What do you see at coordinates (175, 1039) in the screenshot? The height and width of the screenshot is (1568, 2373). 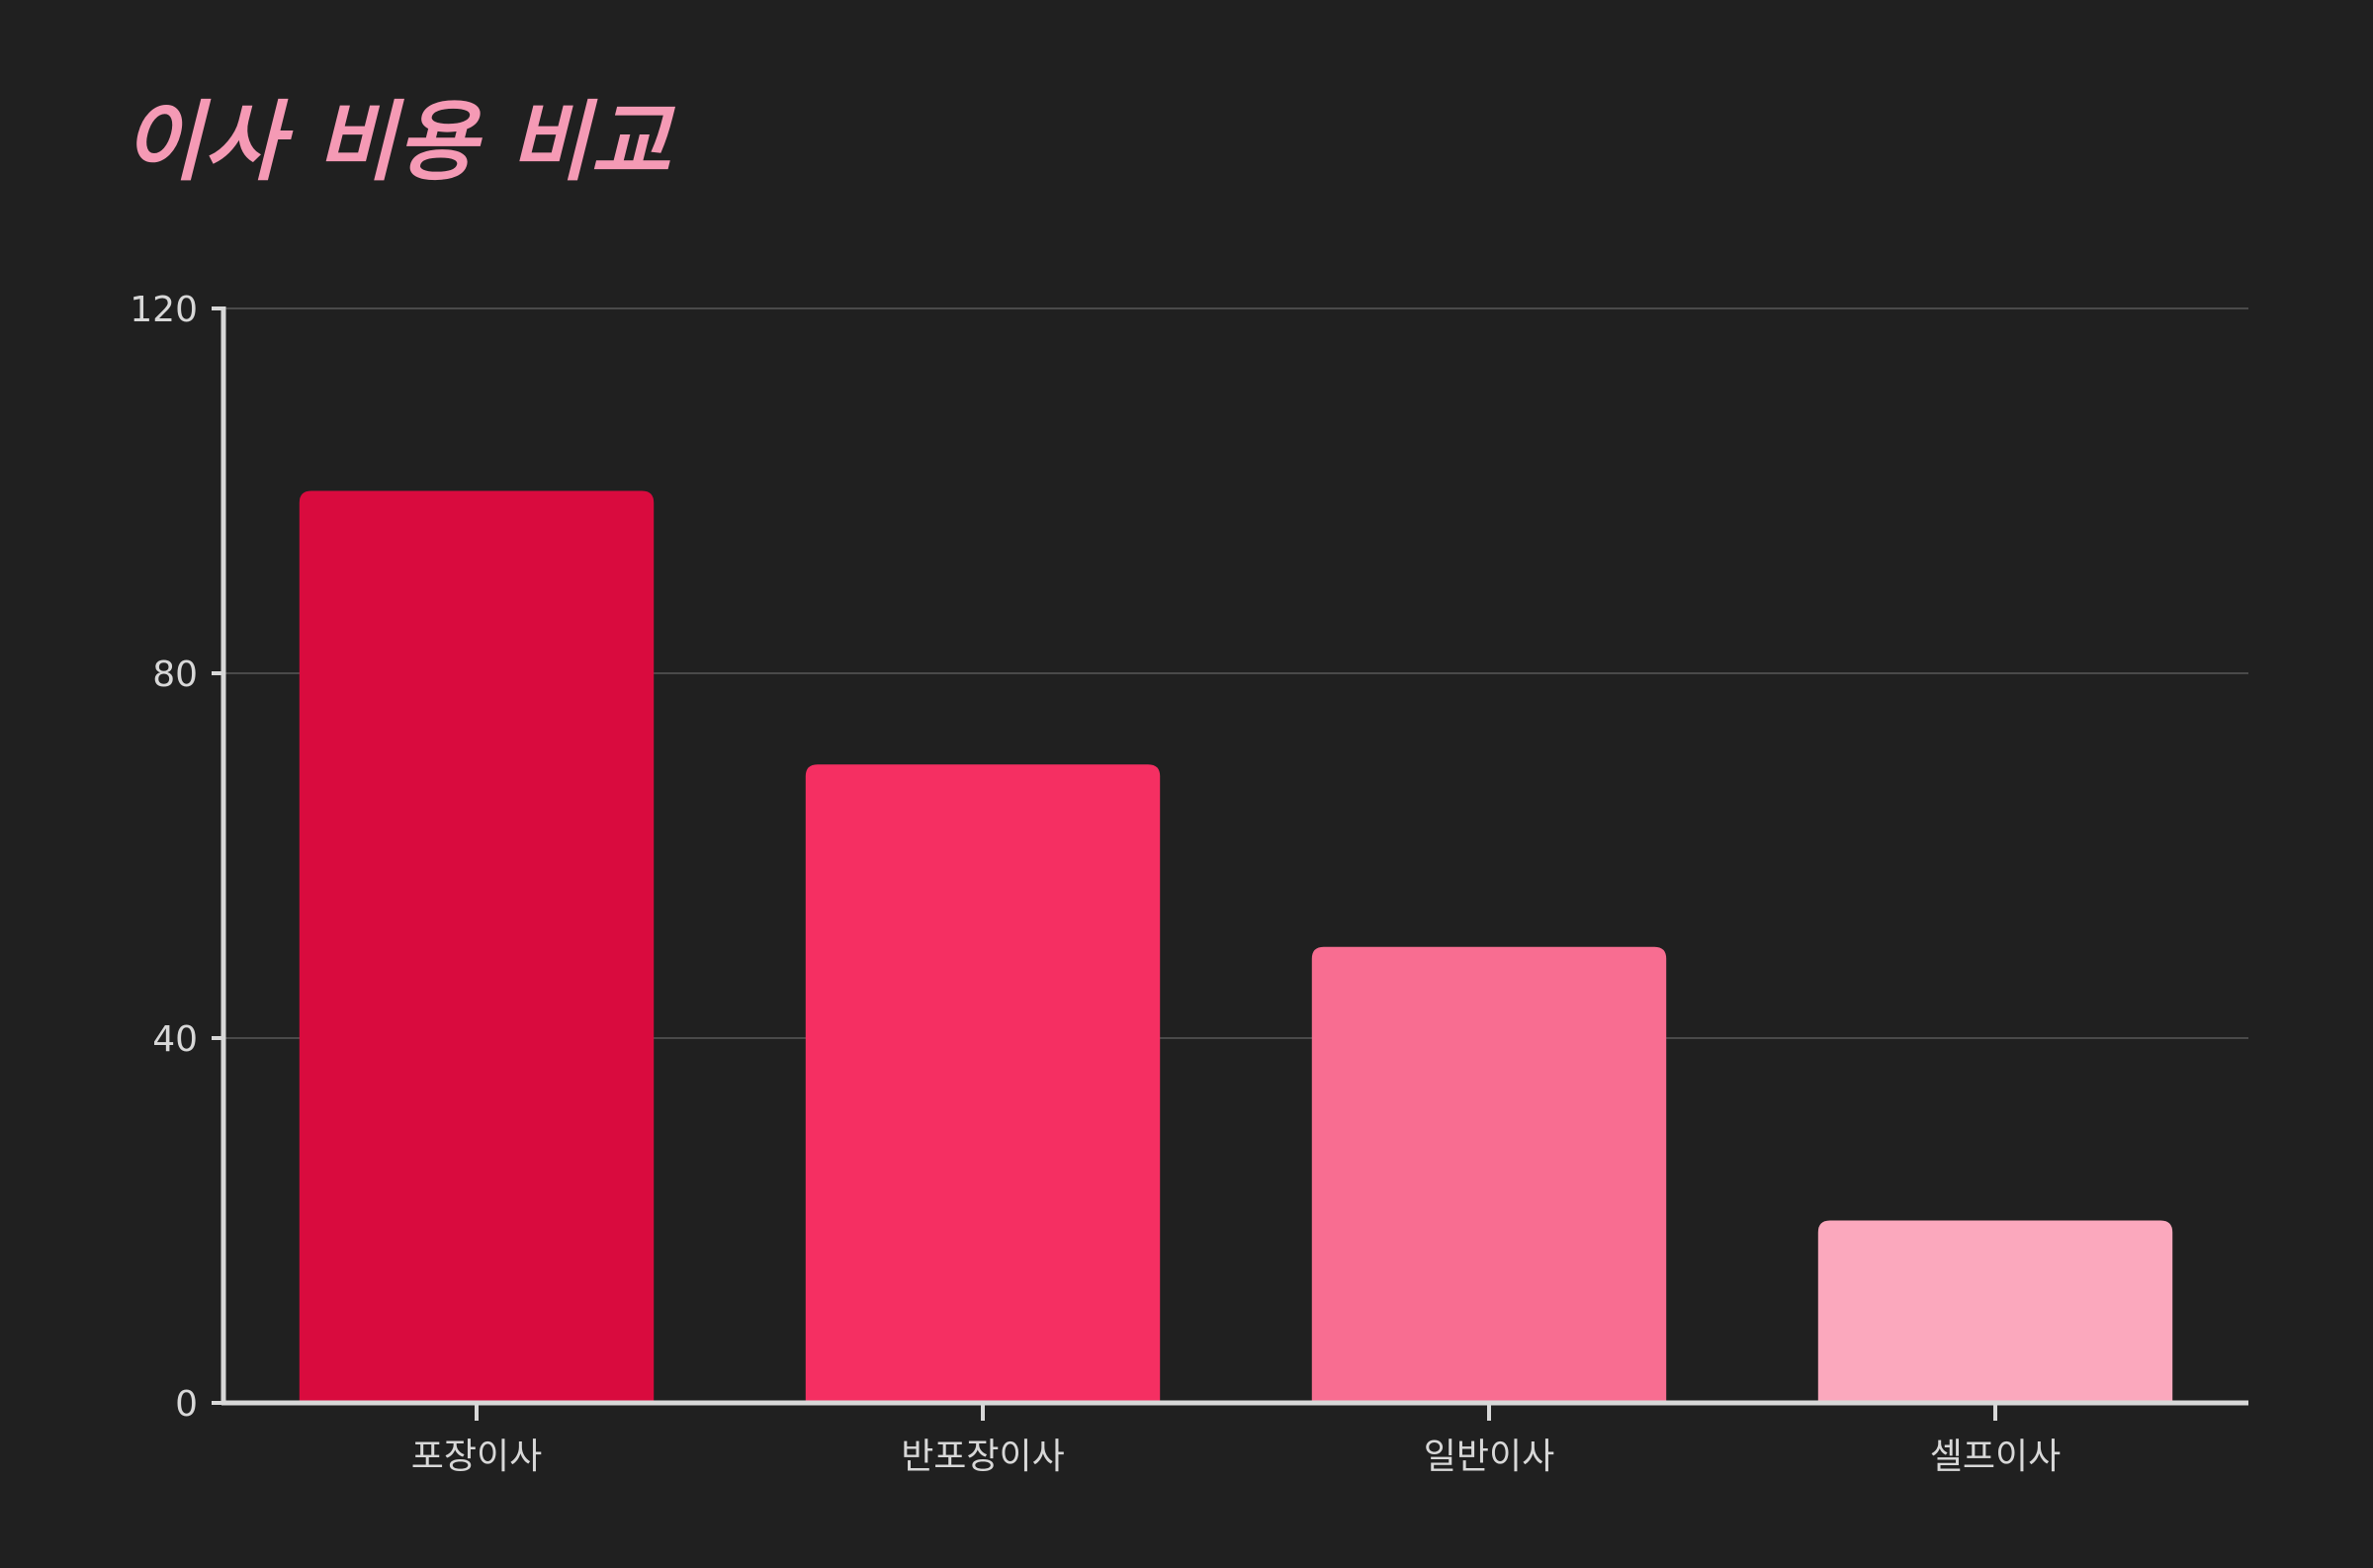 I see `y-tick-label: 40` at bounding box center [175, 1039].